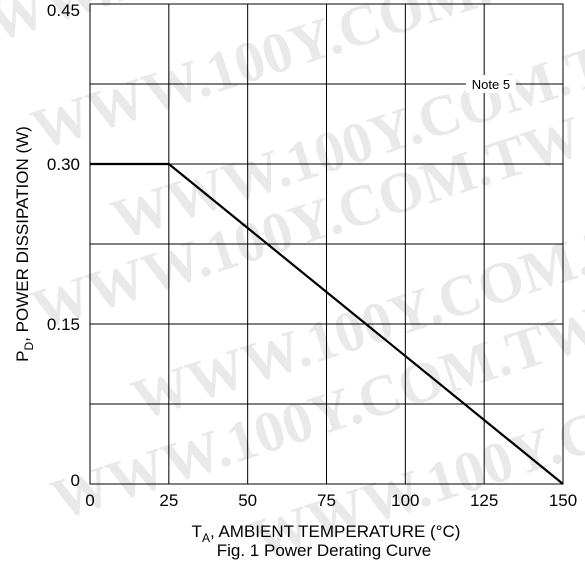  What do you see at coordinates (63, 324) in the screenshot?
I see `y-tick-label: 0.15` at bounding box center [63, 324].